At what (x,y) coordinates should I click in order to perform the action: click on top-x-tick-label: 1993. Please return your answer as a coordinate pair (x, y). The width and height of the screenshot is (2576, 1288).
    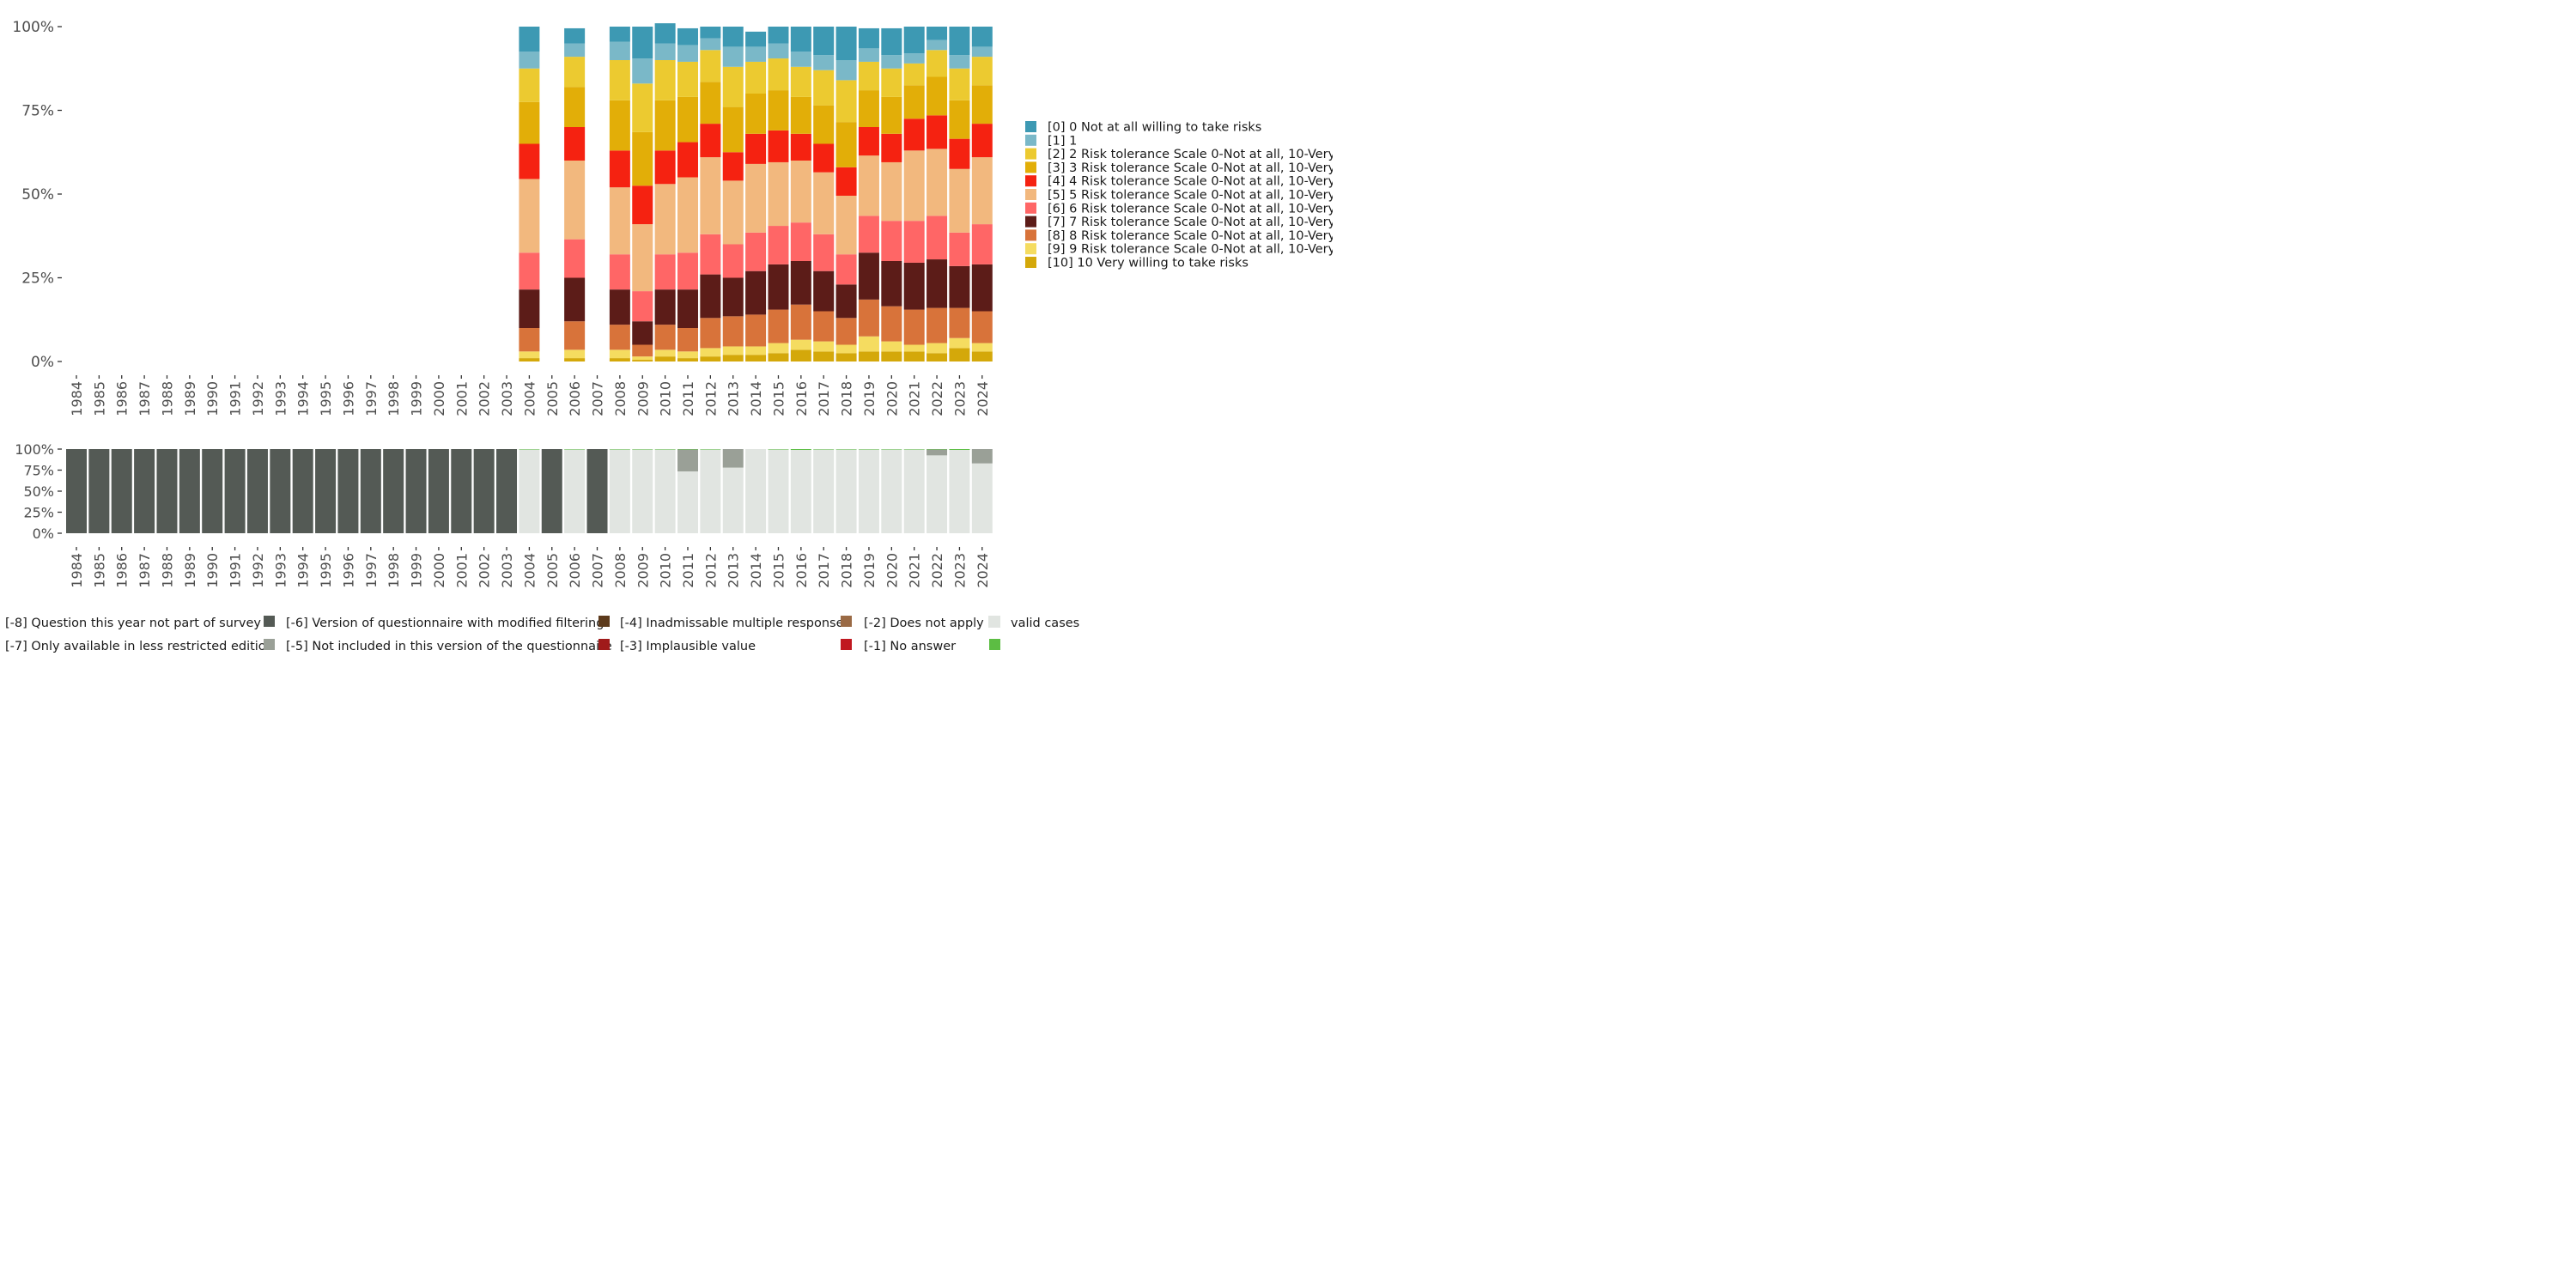
    Looking at the image, I should click on (280, 399).